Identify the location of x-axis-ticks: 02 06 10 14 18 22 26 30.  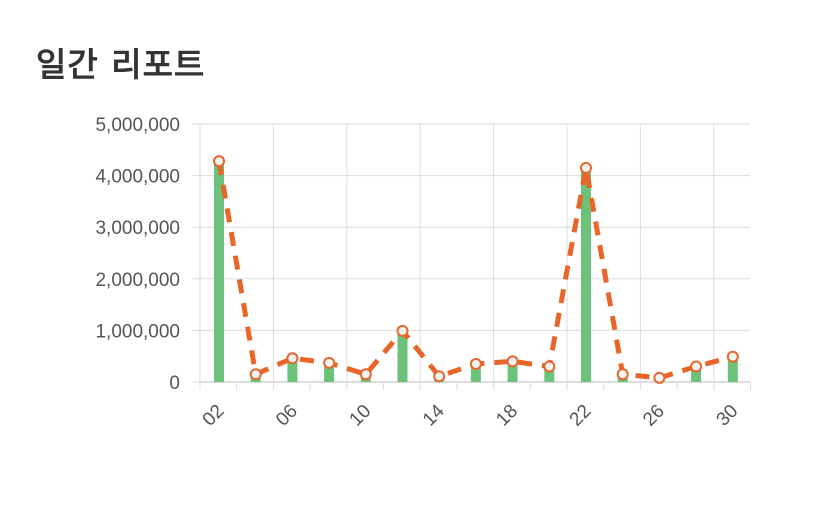
(471, 415).